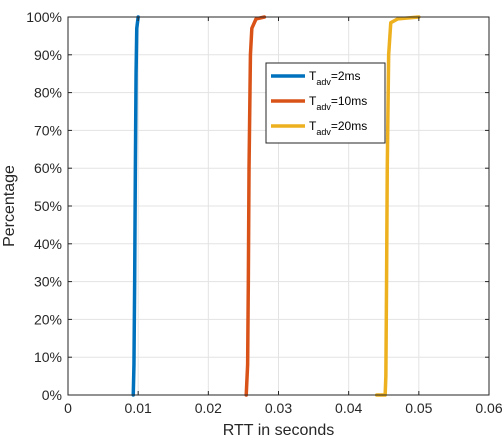 The height and width of the screenshot is (441, 504). Describe the element at coordinates (44, 17) in the screenshot. I see `y-tick-label: 100%` at that location.